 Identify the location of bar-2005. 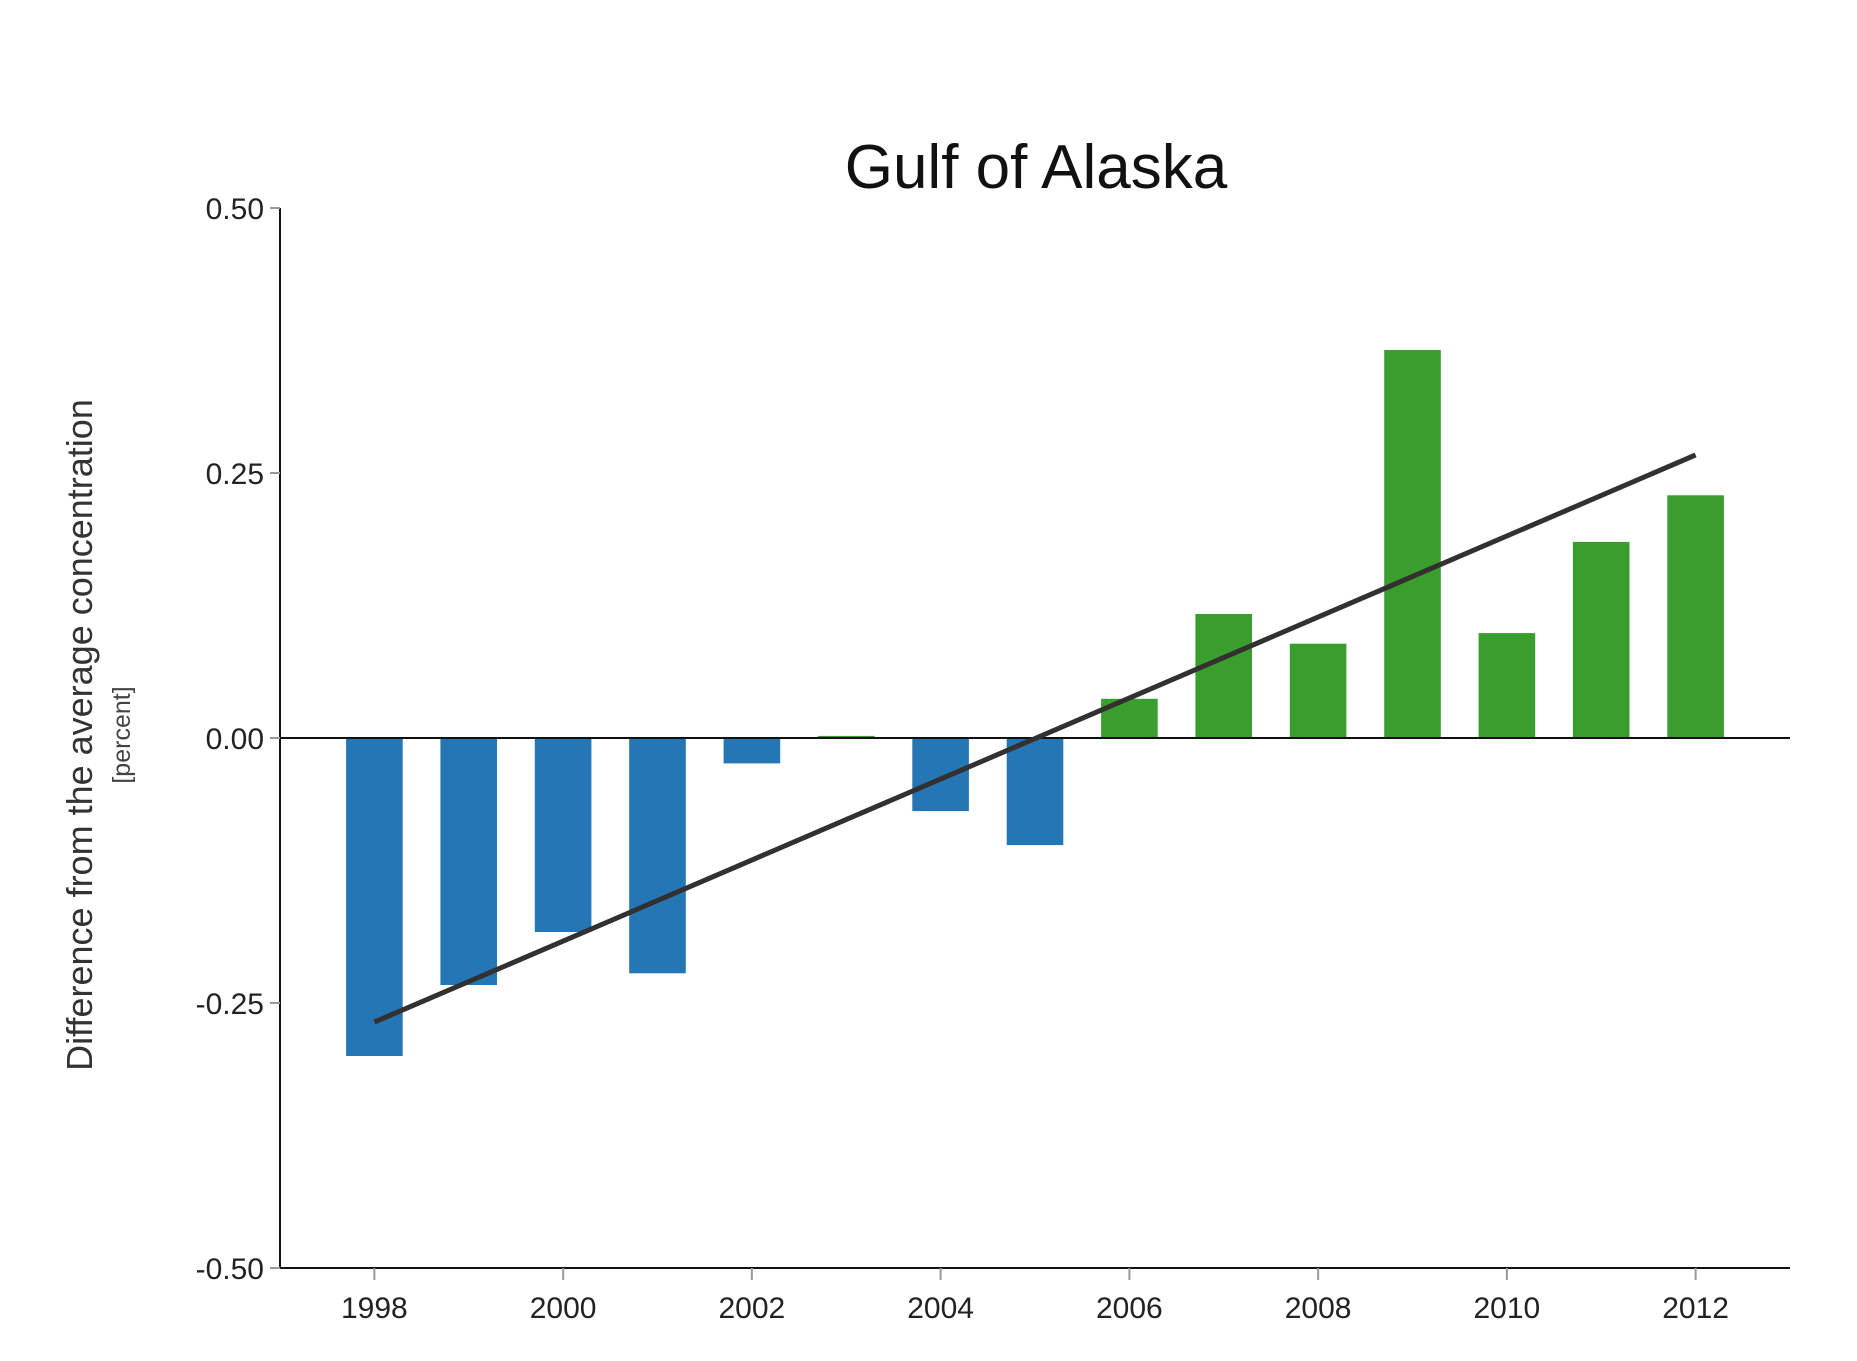
(1035, 792).